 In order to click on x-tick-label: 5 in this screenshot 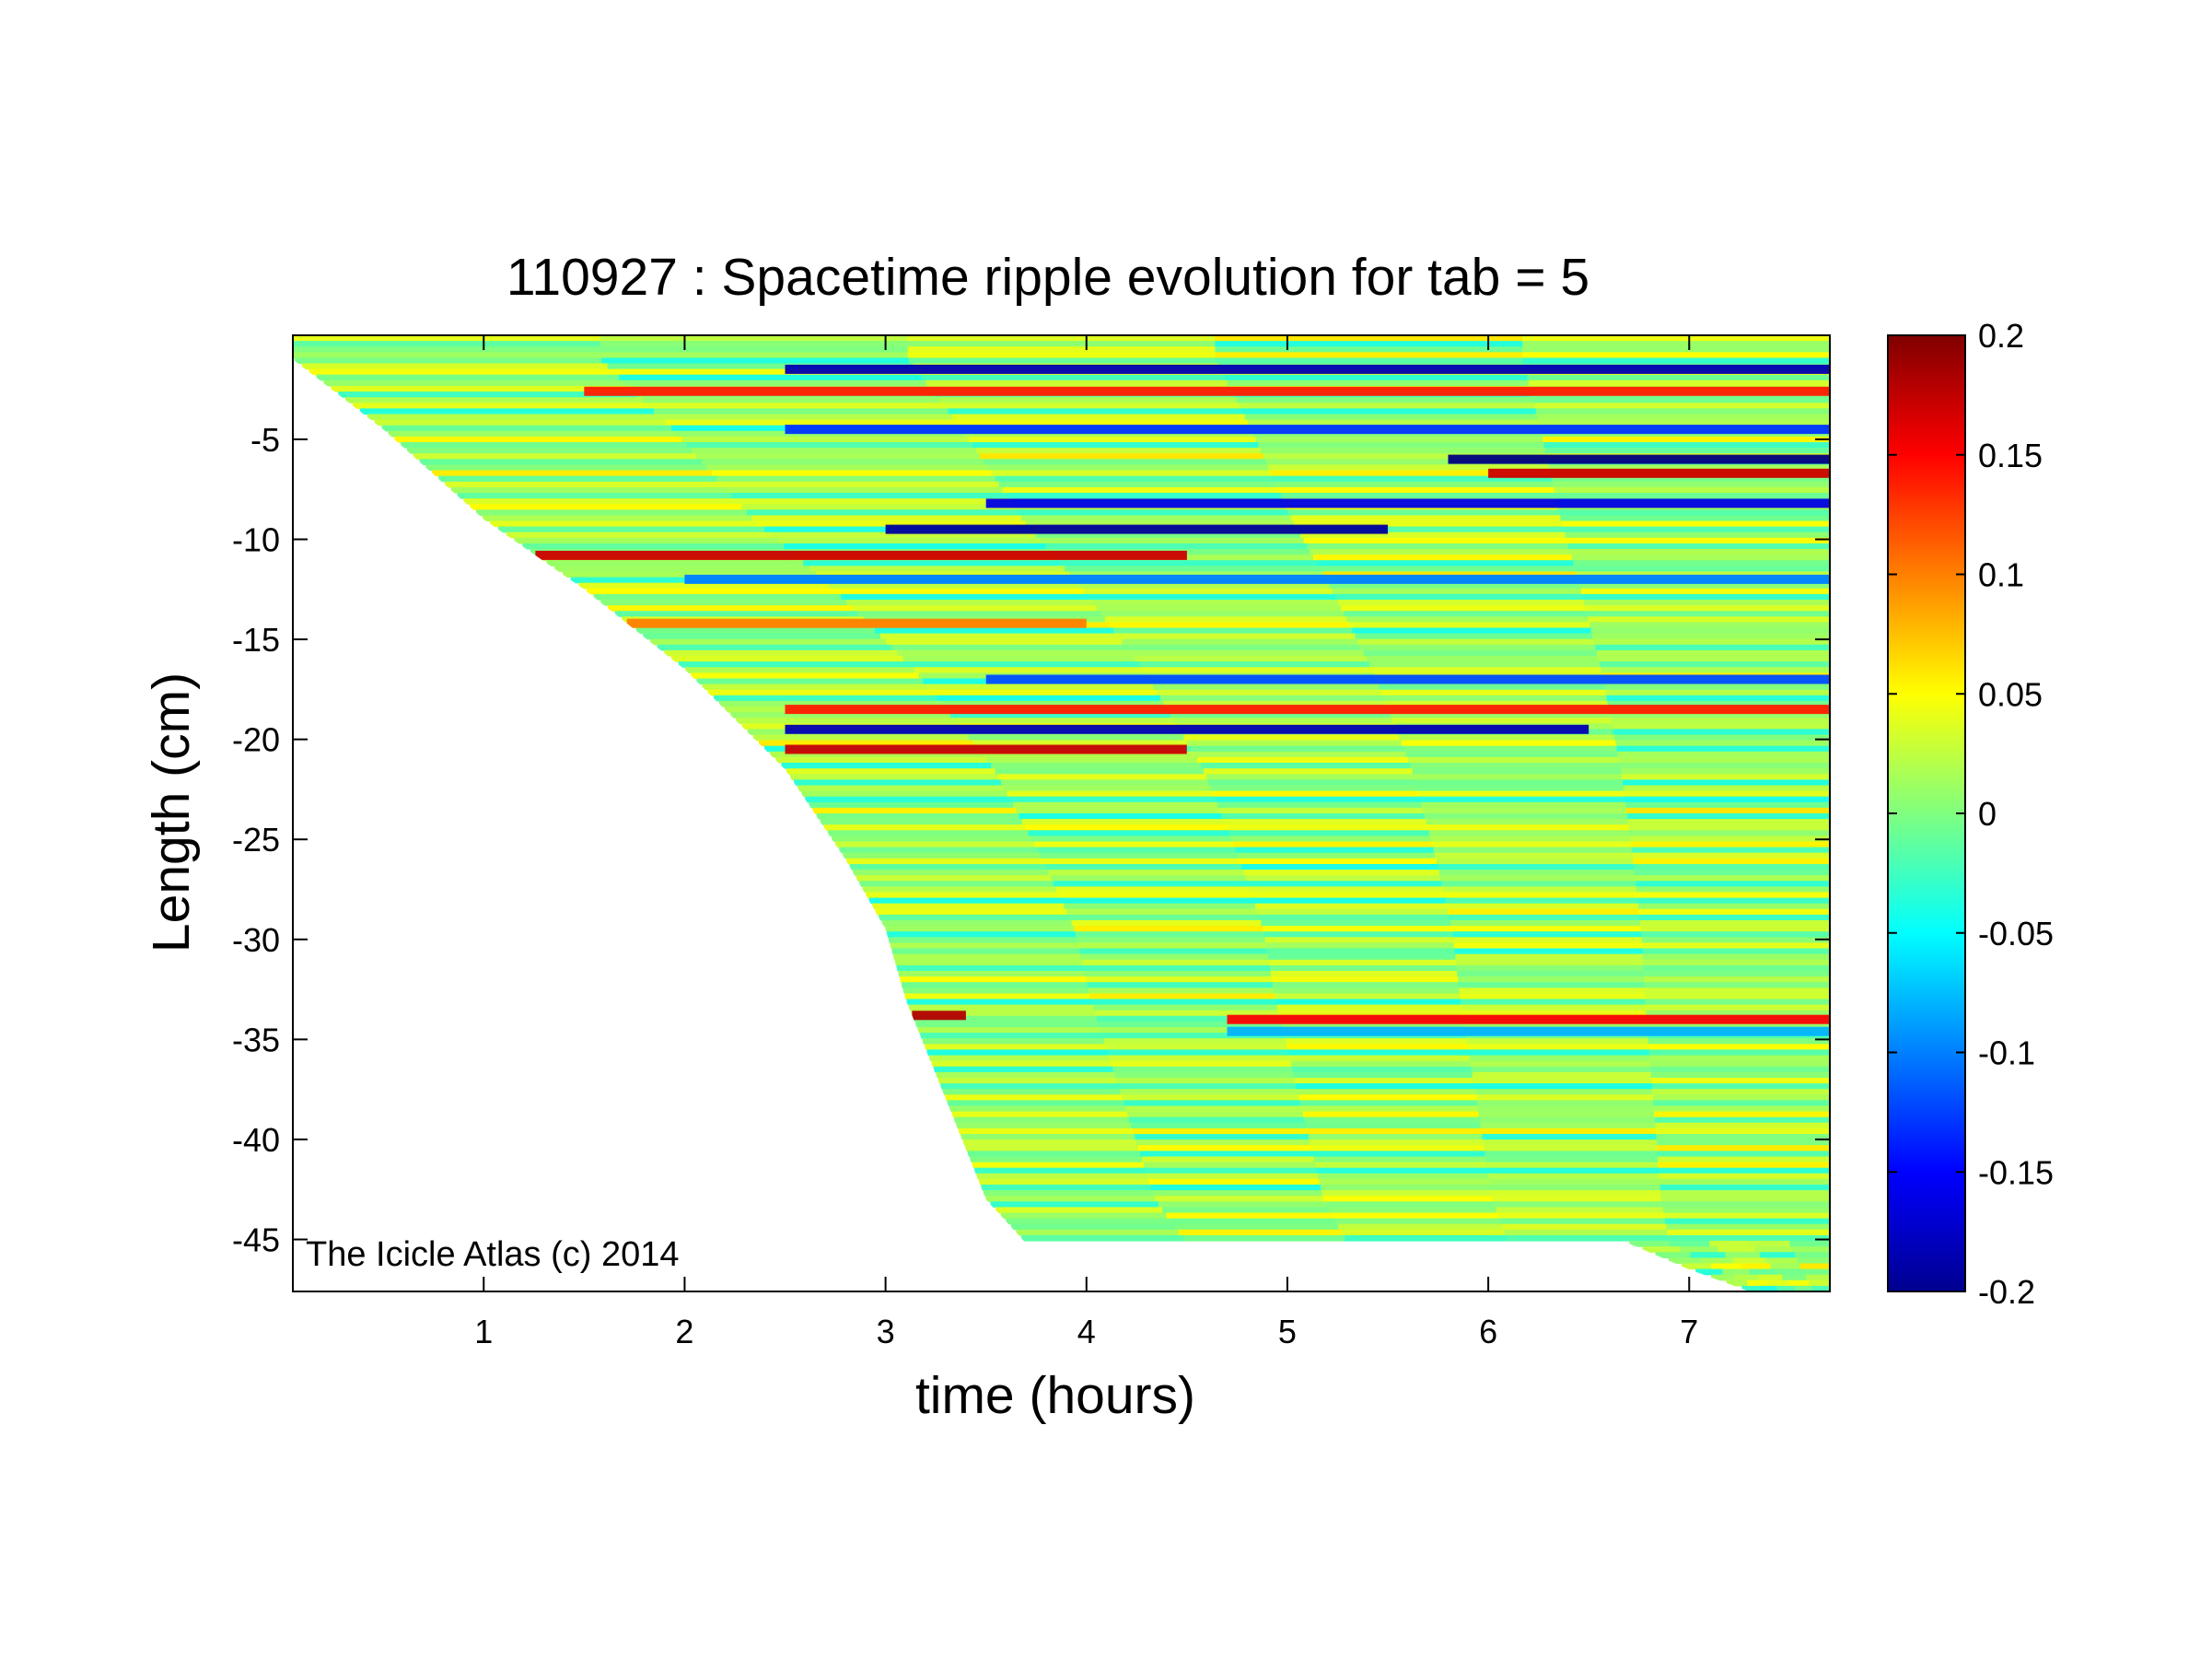, I will do `click(1287, 1331)`.